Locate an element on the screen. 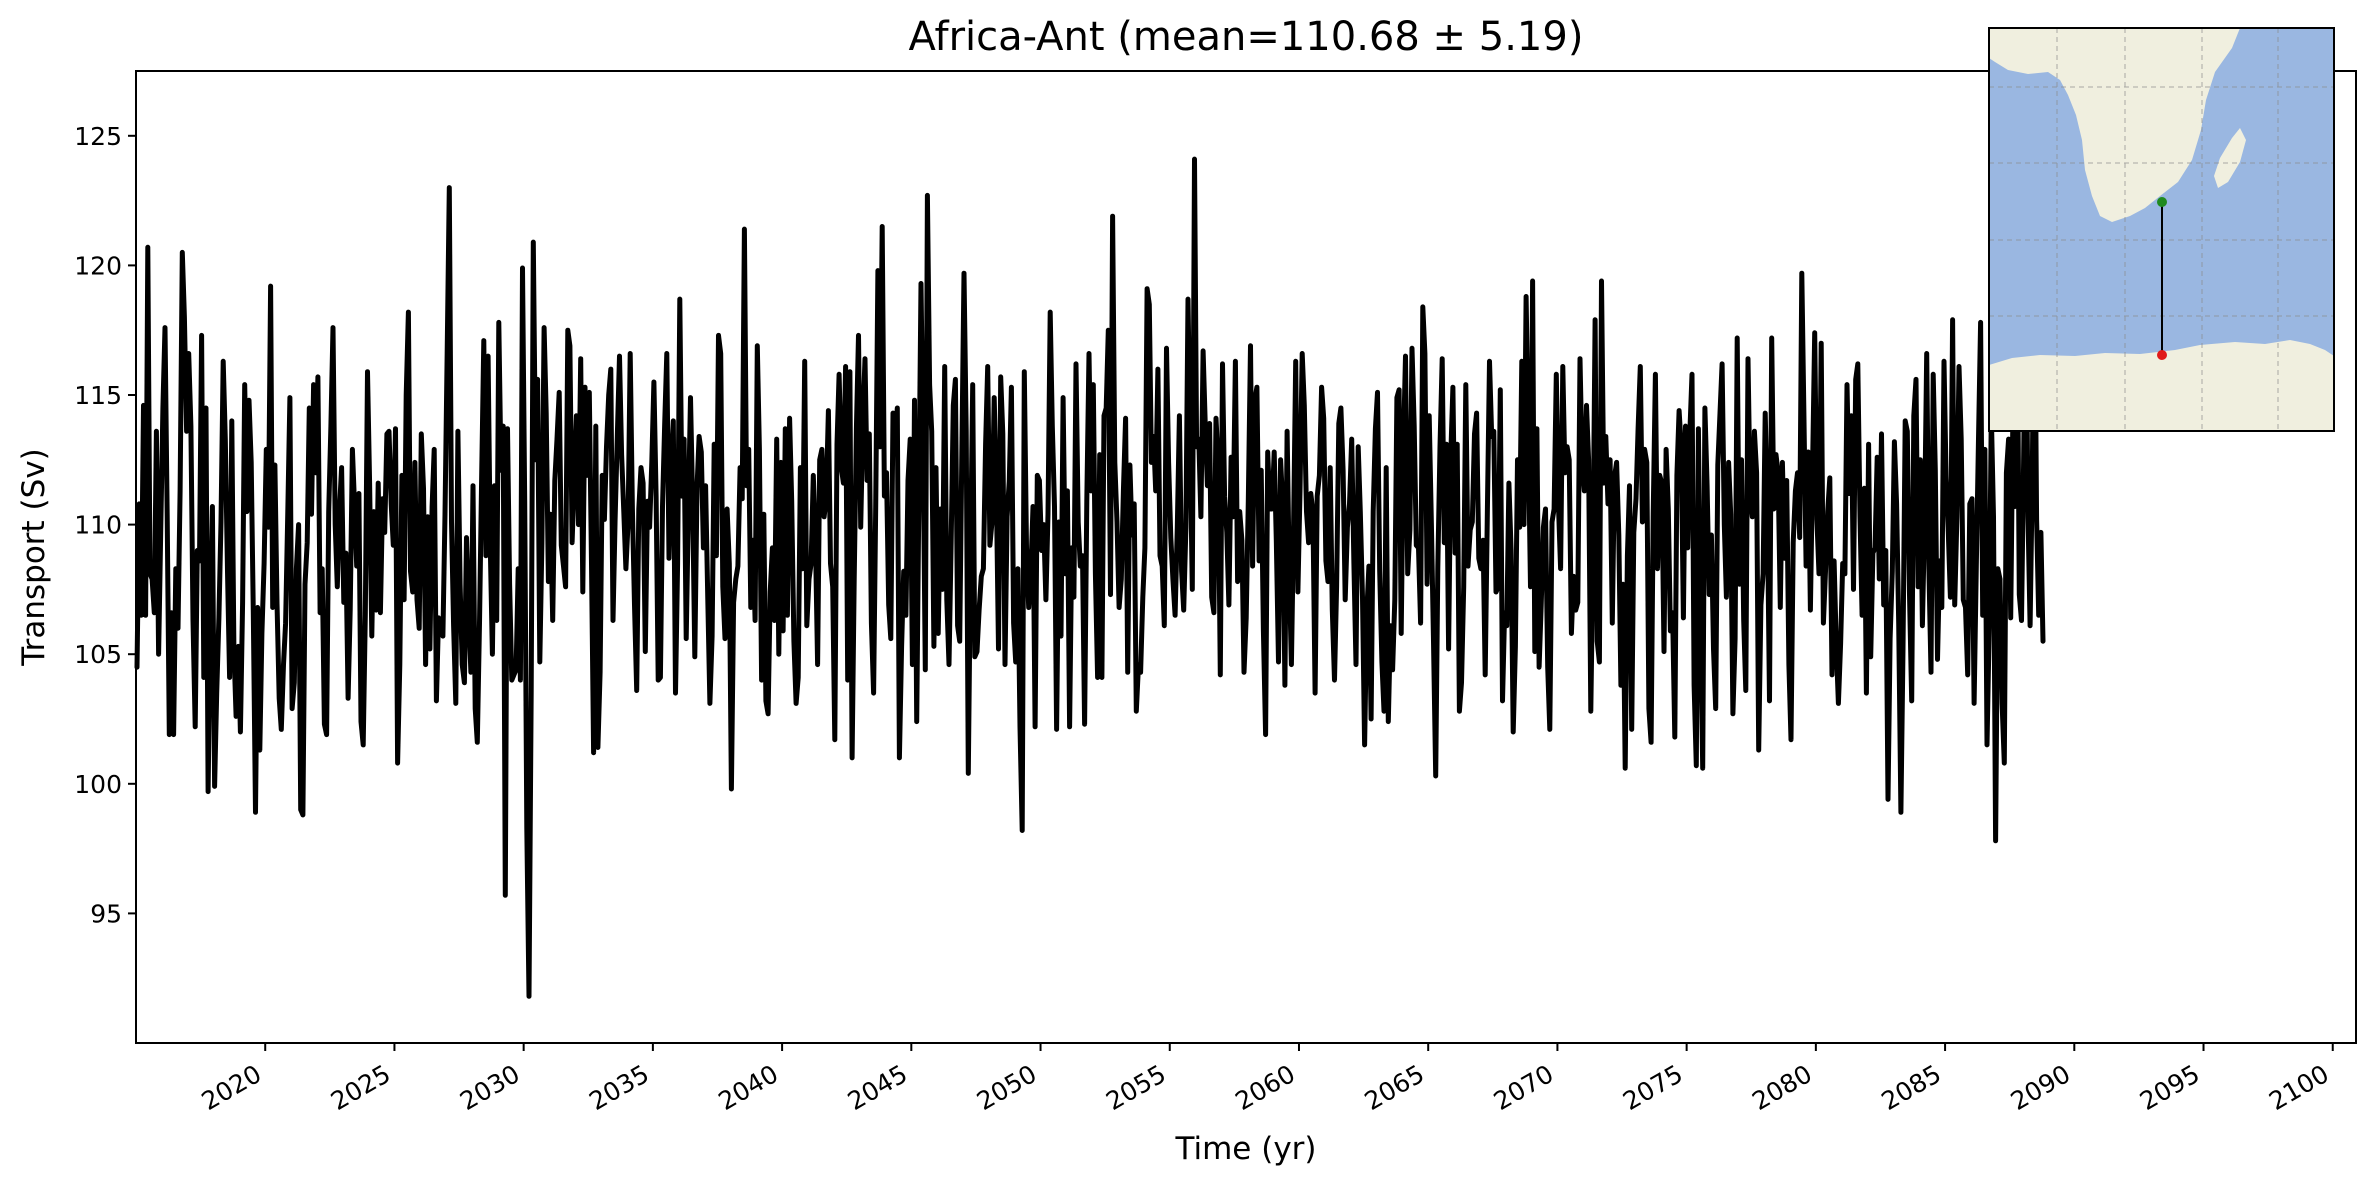 The image size is (2376, 1180). inset-map-start-marker is located at coordinates (2162, 202).